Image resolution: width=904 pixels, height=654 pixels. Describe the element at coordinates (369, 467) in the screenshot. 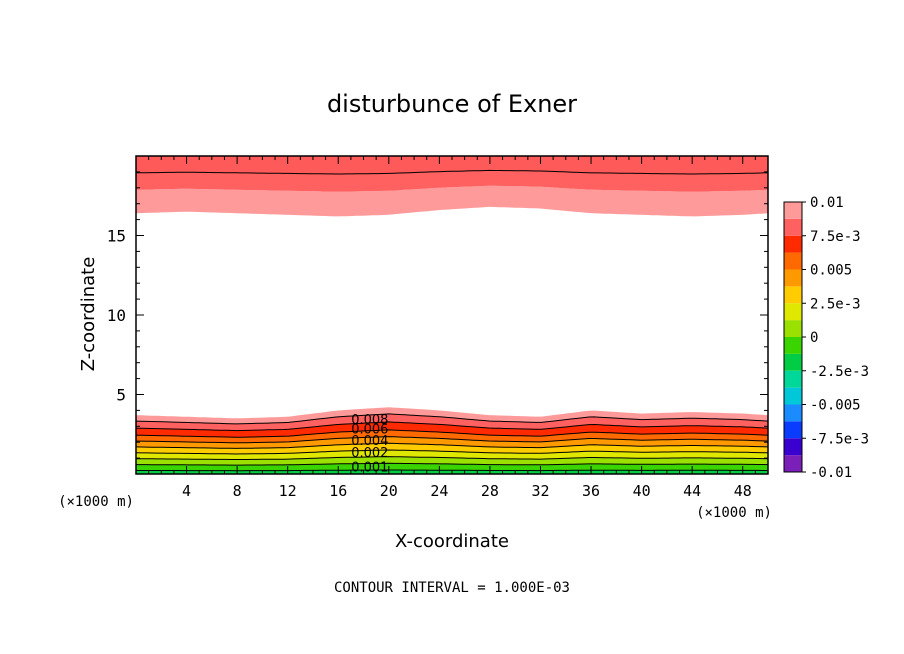

I see `contour-label: 0.001` at that location.